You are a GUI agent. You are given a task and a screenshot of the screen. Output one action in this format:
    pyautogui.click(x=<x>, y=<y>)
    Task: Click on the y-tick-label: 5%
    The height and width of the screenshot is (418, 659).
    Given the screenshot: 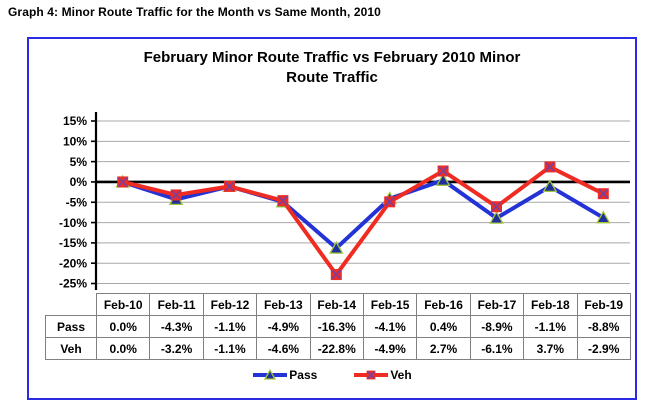 What is the action you would take?
    pyautogui.click(x=79, y=162)
    